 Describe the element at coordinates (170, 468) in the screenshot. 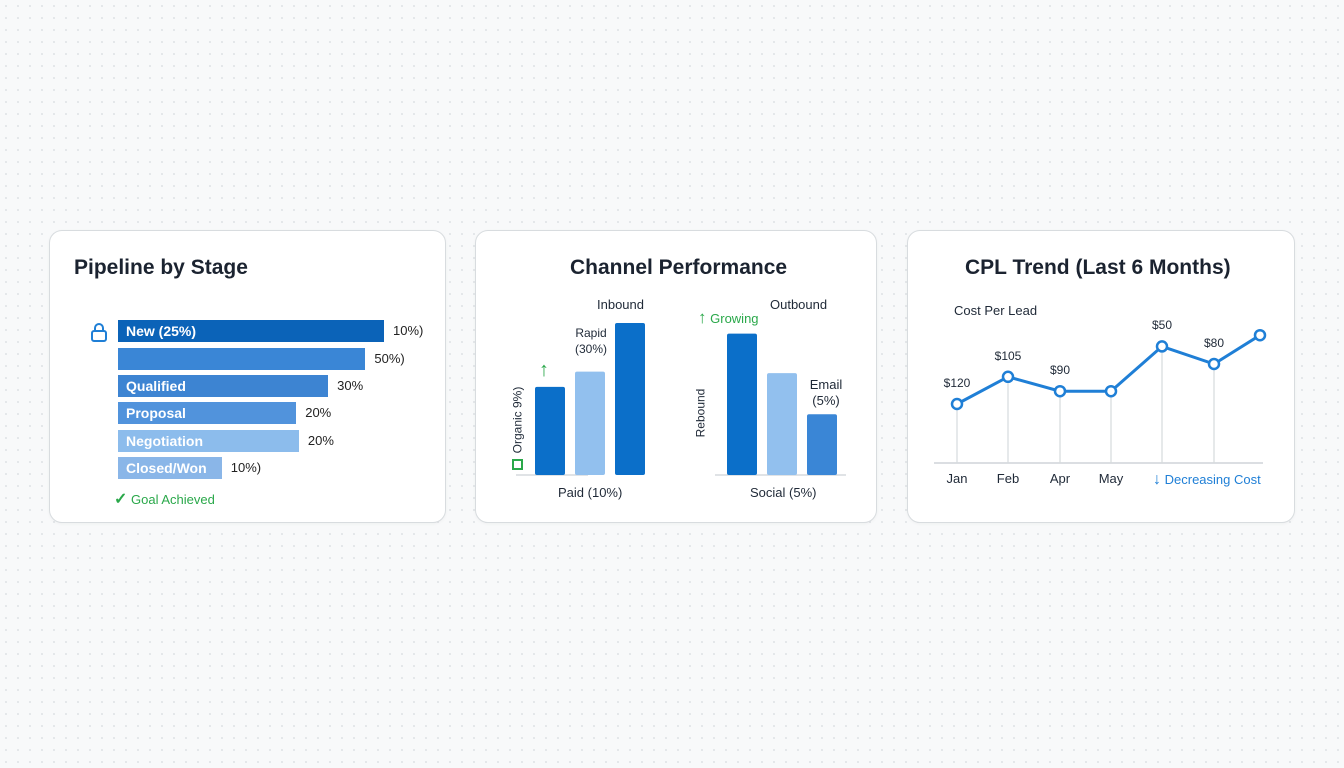

I see `pipeline-bar: Closed/Won` at that location.